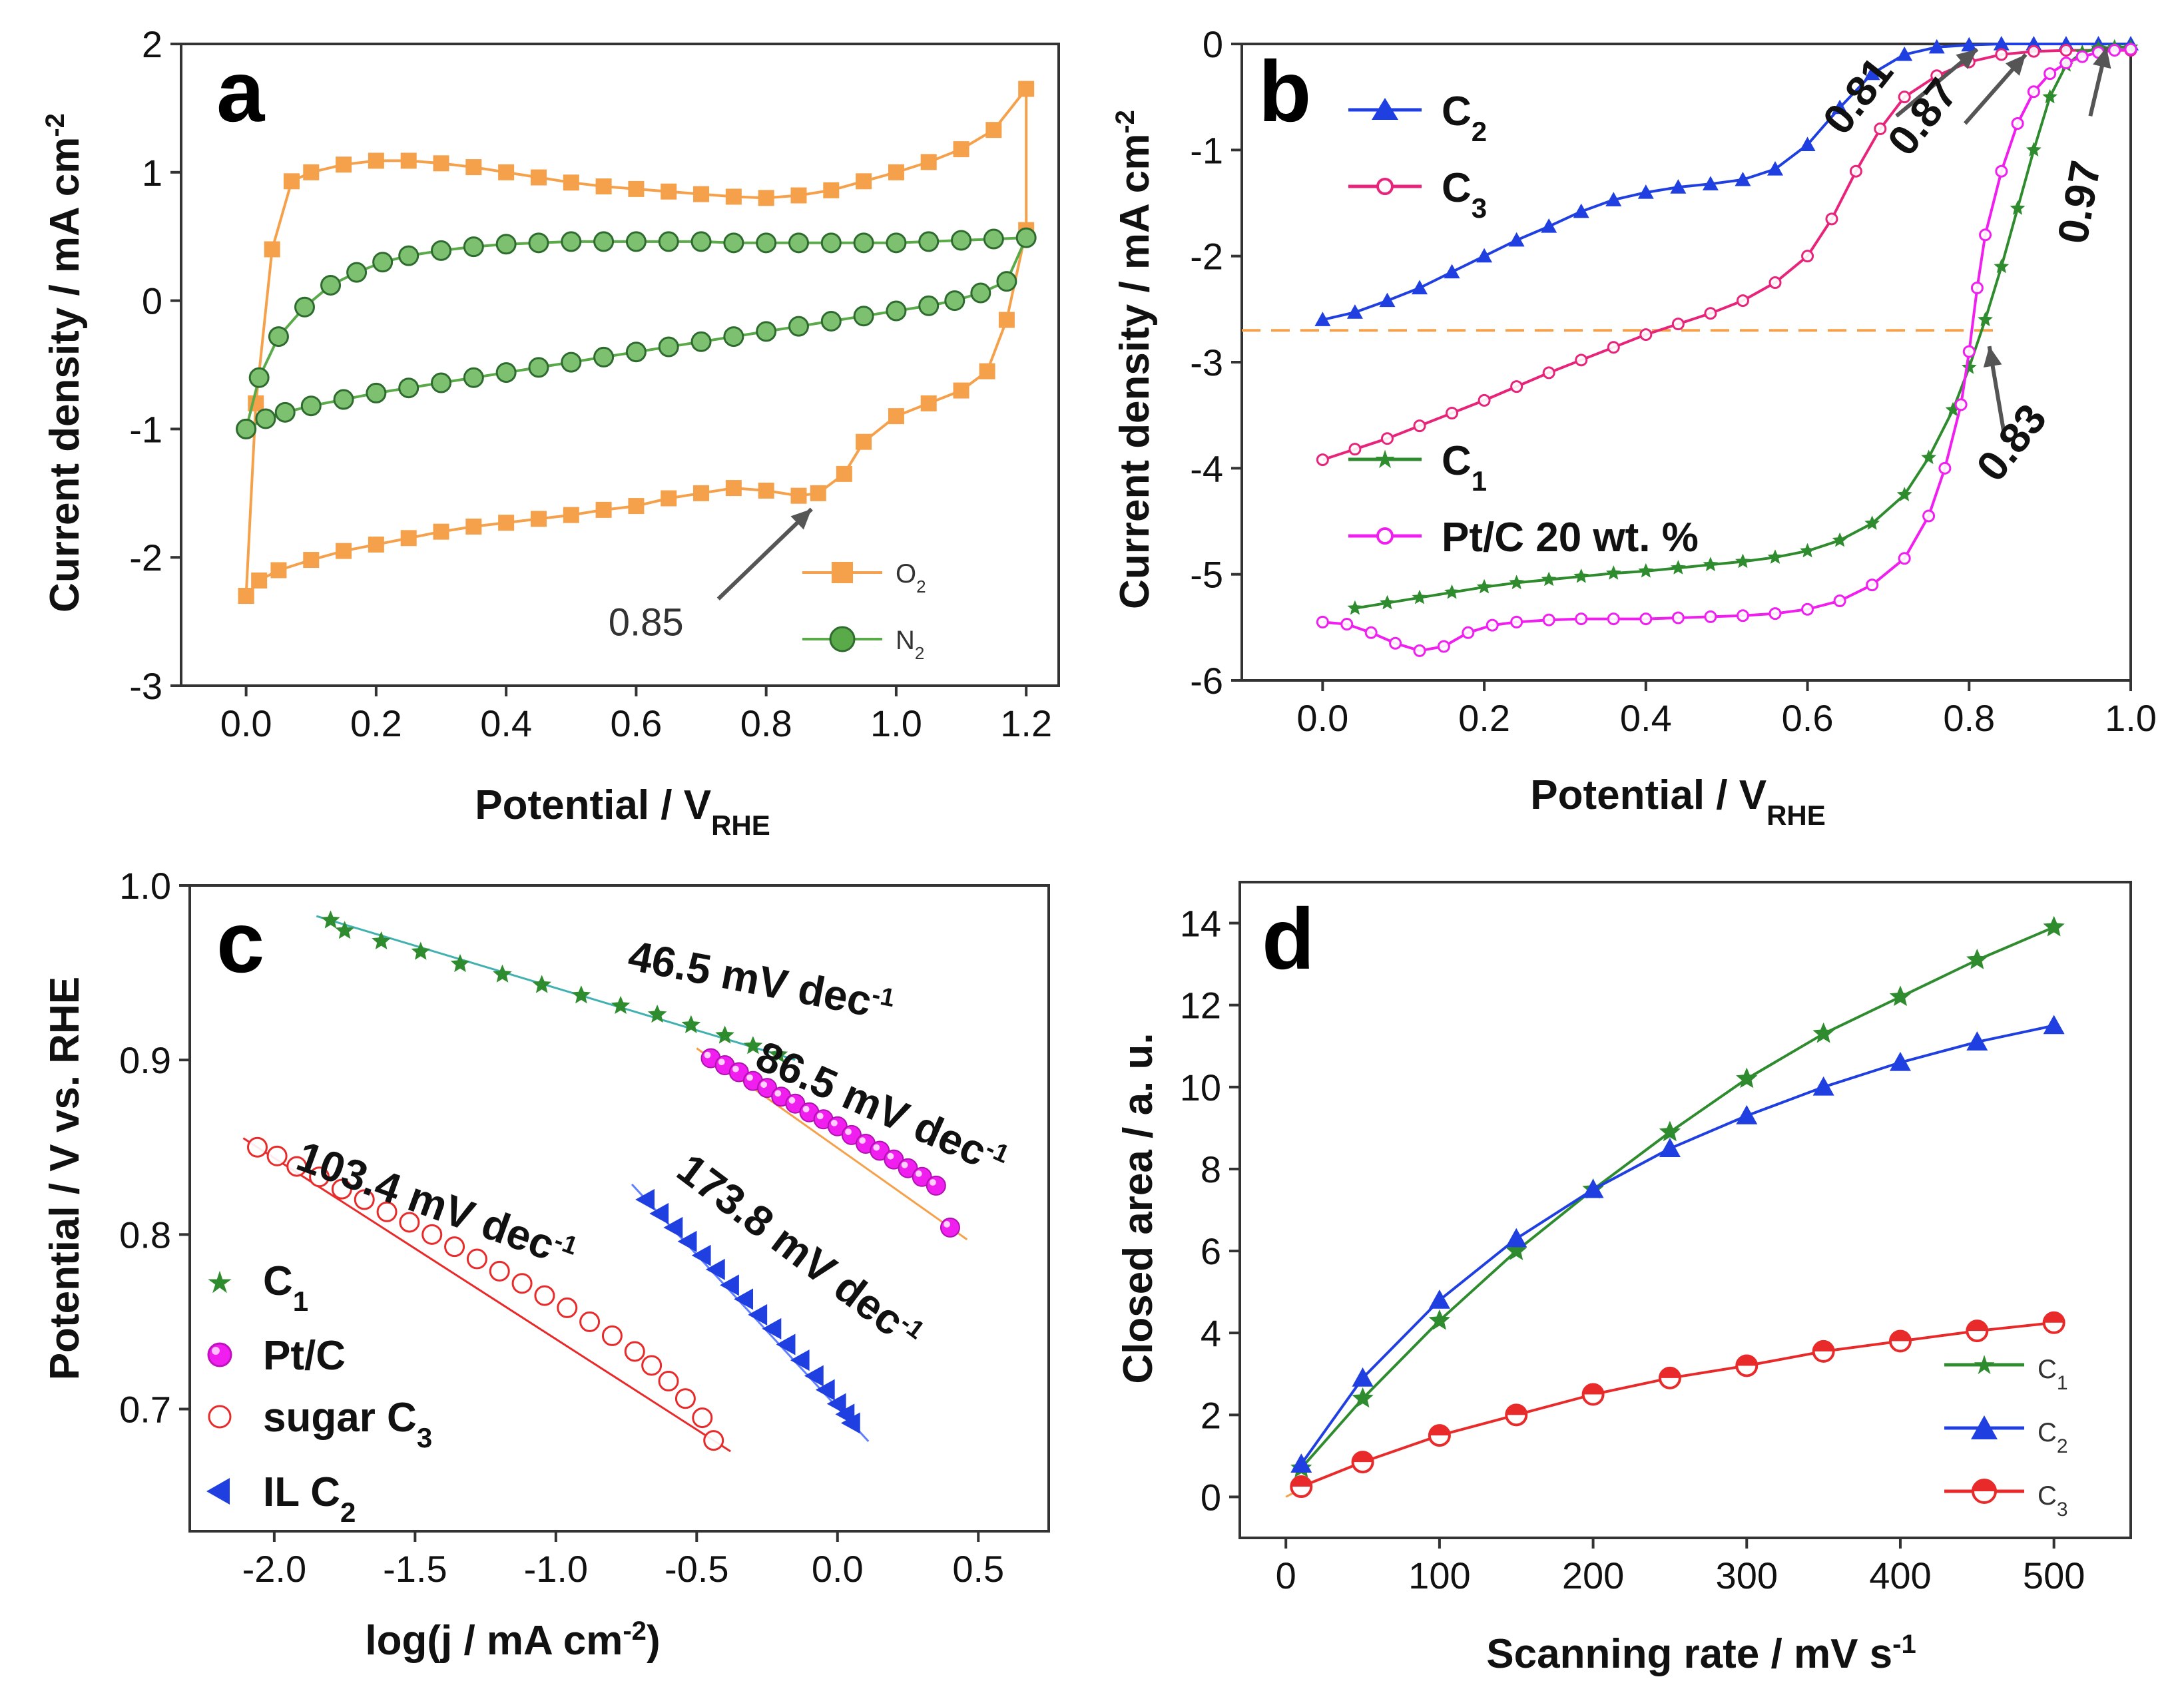 Image resolution: width=2184 pixels, height=1695 pixels. What do you see at coordinates (864, 611) in the screenshot?
I see `panel-a-legend: O2 N2` at bounding box center [864, 611].